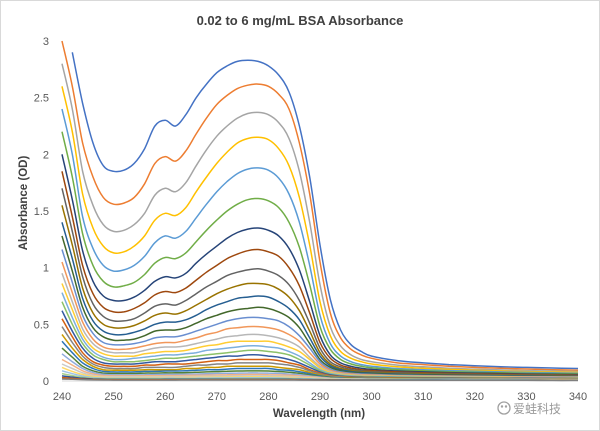 This screenshot has width=600, height=431. I want to click on frog-logo-icon, so click(504, 408).